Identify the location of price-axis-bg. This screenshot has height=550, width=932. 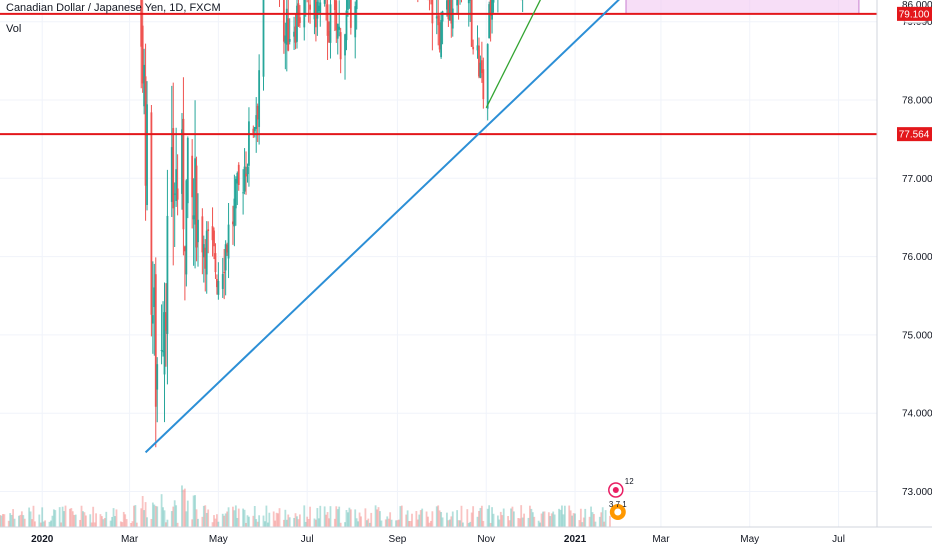
(904, 275).